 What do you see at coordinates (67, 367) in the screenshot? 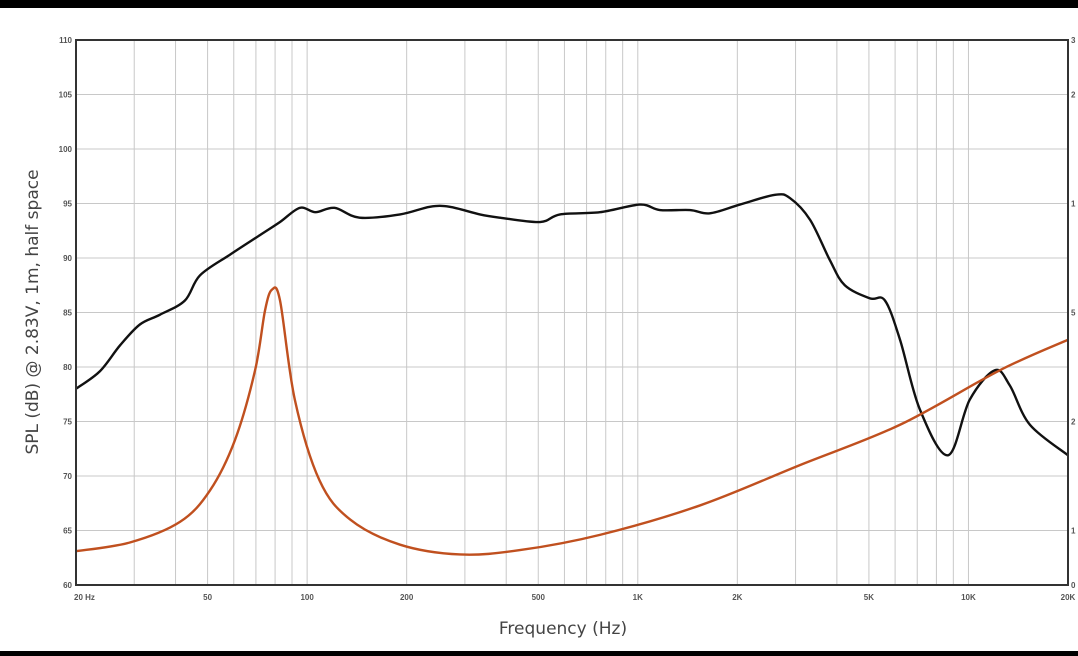
I see `y-tick-label: 80` at bounding box center [67, 367].